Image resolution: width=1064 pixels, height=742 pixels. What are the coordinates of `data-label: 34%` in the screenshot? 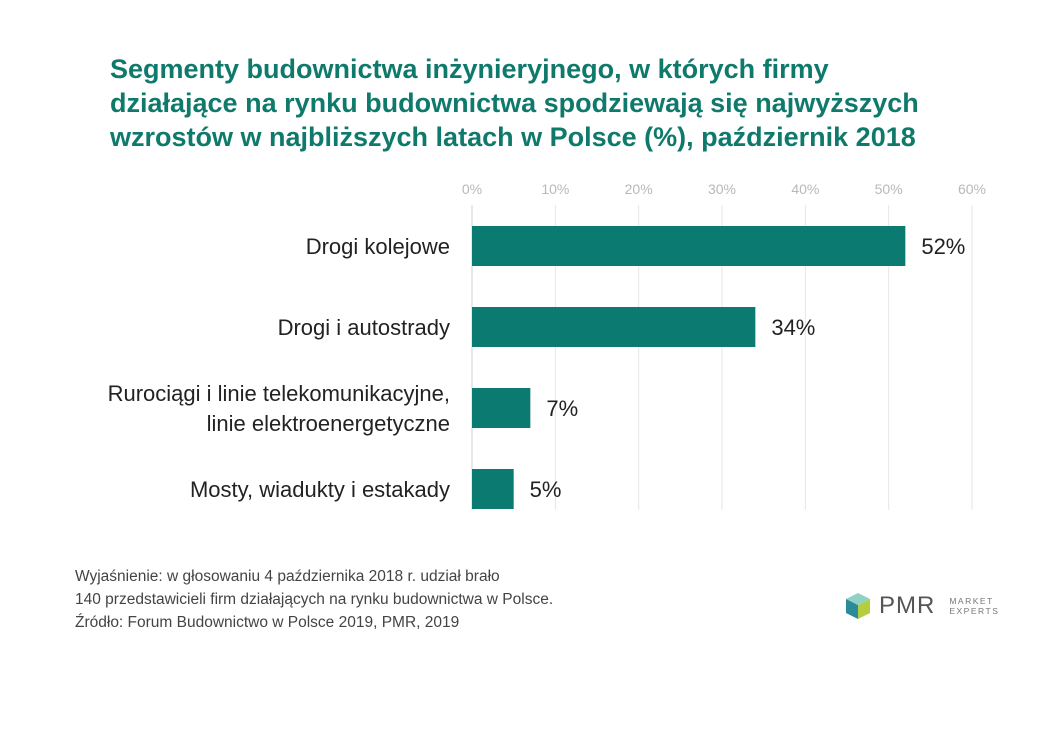 It's located at (793, 327).